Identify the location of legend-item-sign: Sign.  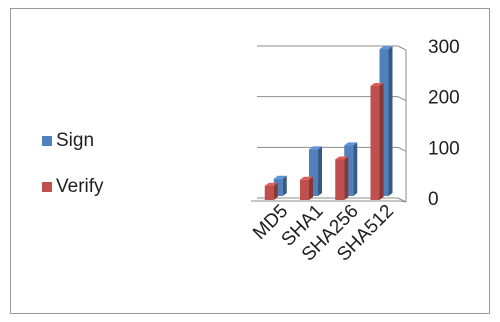
(73, 141).